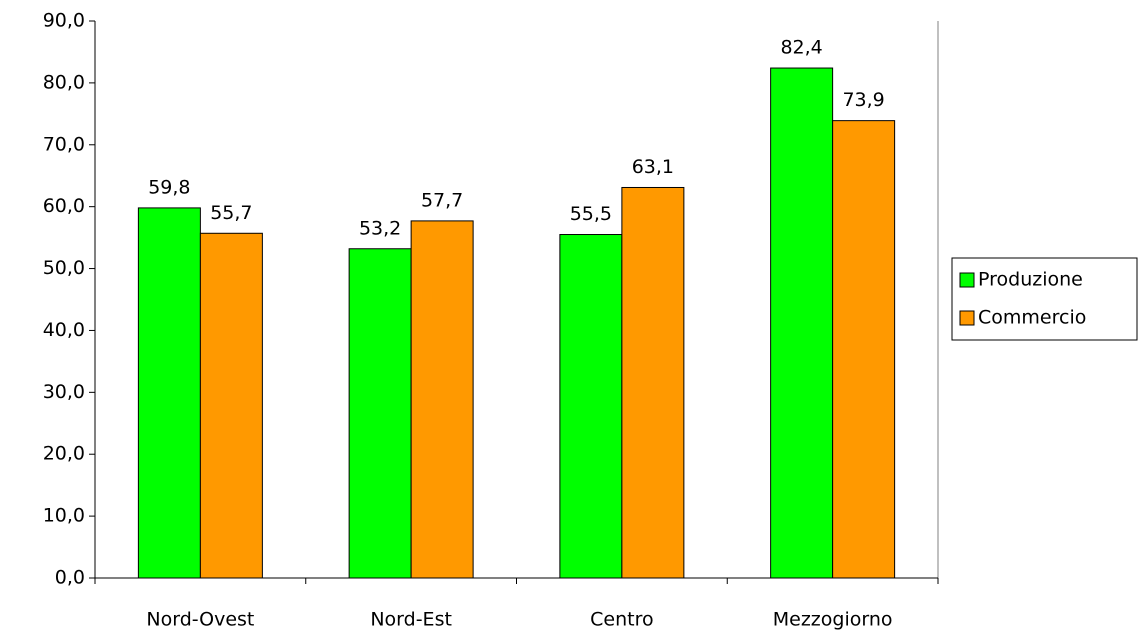 This screenshot has width=1141, height=642. What do you see at coordinates (64, 144) in the screenshot?
I see `y-tick-label: 70,0` at bounding box center [64, 144].